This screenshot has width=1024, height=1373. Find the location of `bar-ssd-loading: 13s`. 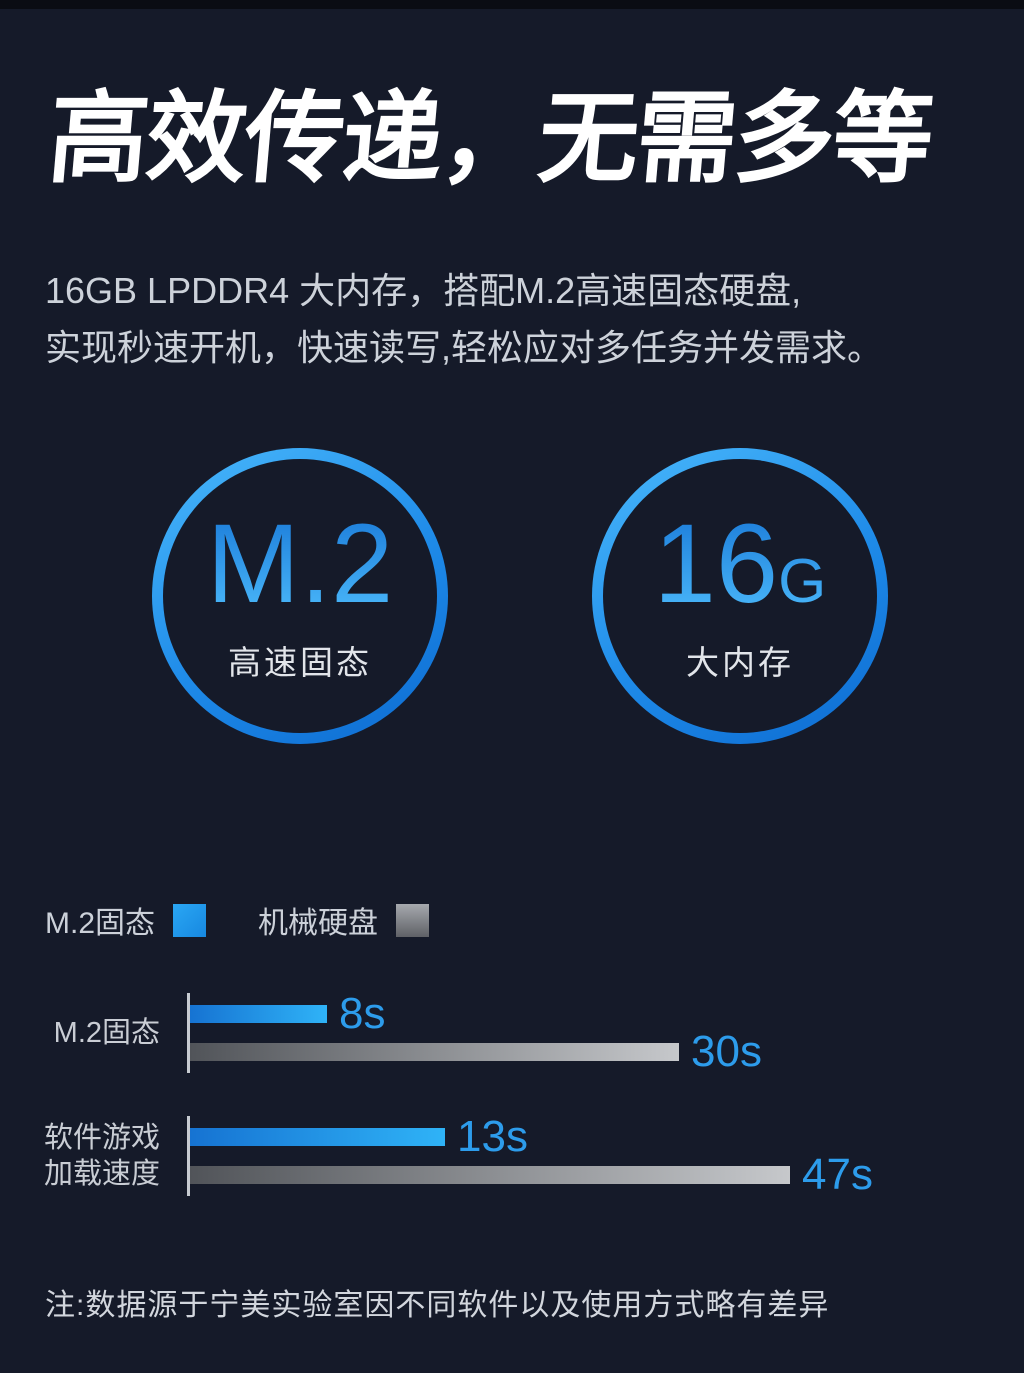

bar-ssd-loading: 13s is located at coordinates (359, 1137).